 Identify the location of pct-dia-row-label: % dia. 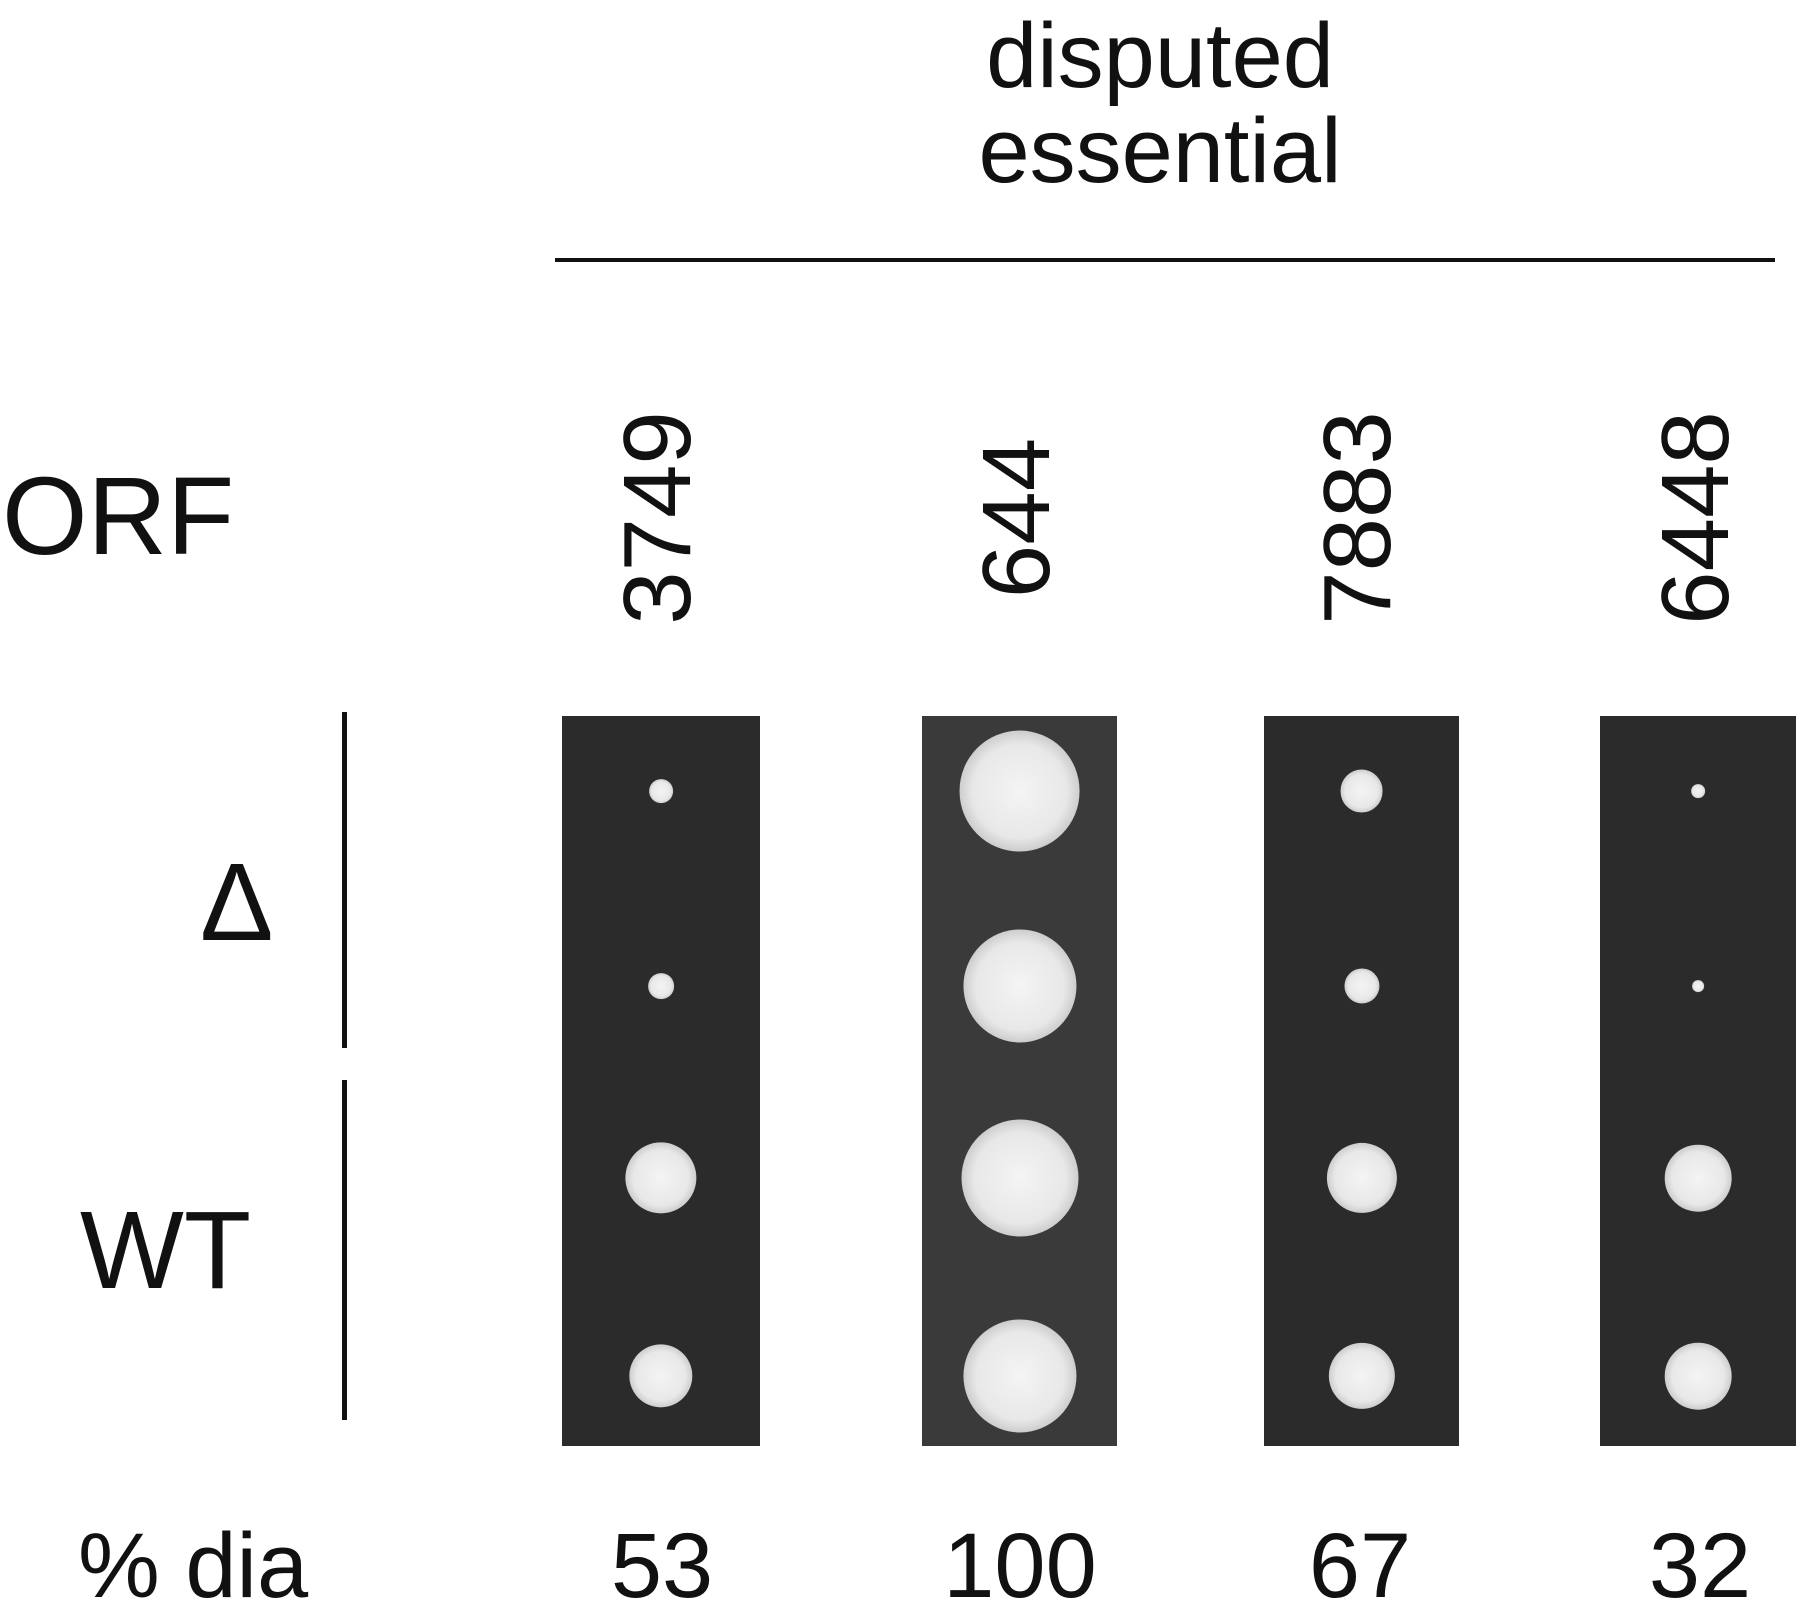
(193, 1566).